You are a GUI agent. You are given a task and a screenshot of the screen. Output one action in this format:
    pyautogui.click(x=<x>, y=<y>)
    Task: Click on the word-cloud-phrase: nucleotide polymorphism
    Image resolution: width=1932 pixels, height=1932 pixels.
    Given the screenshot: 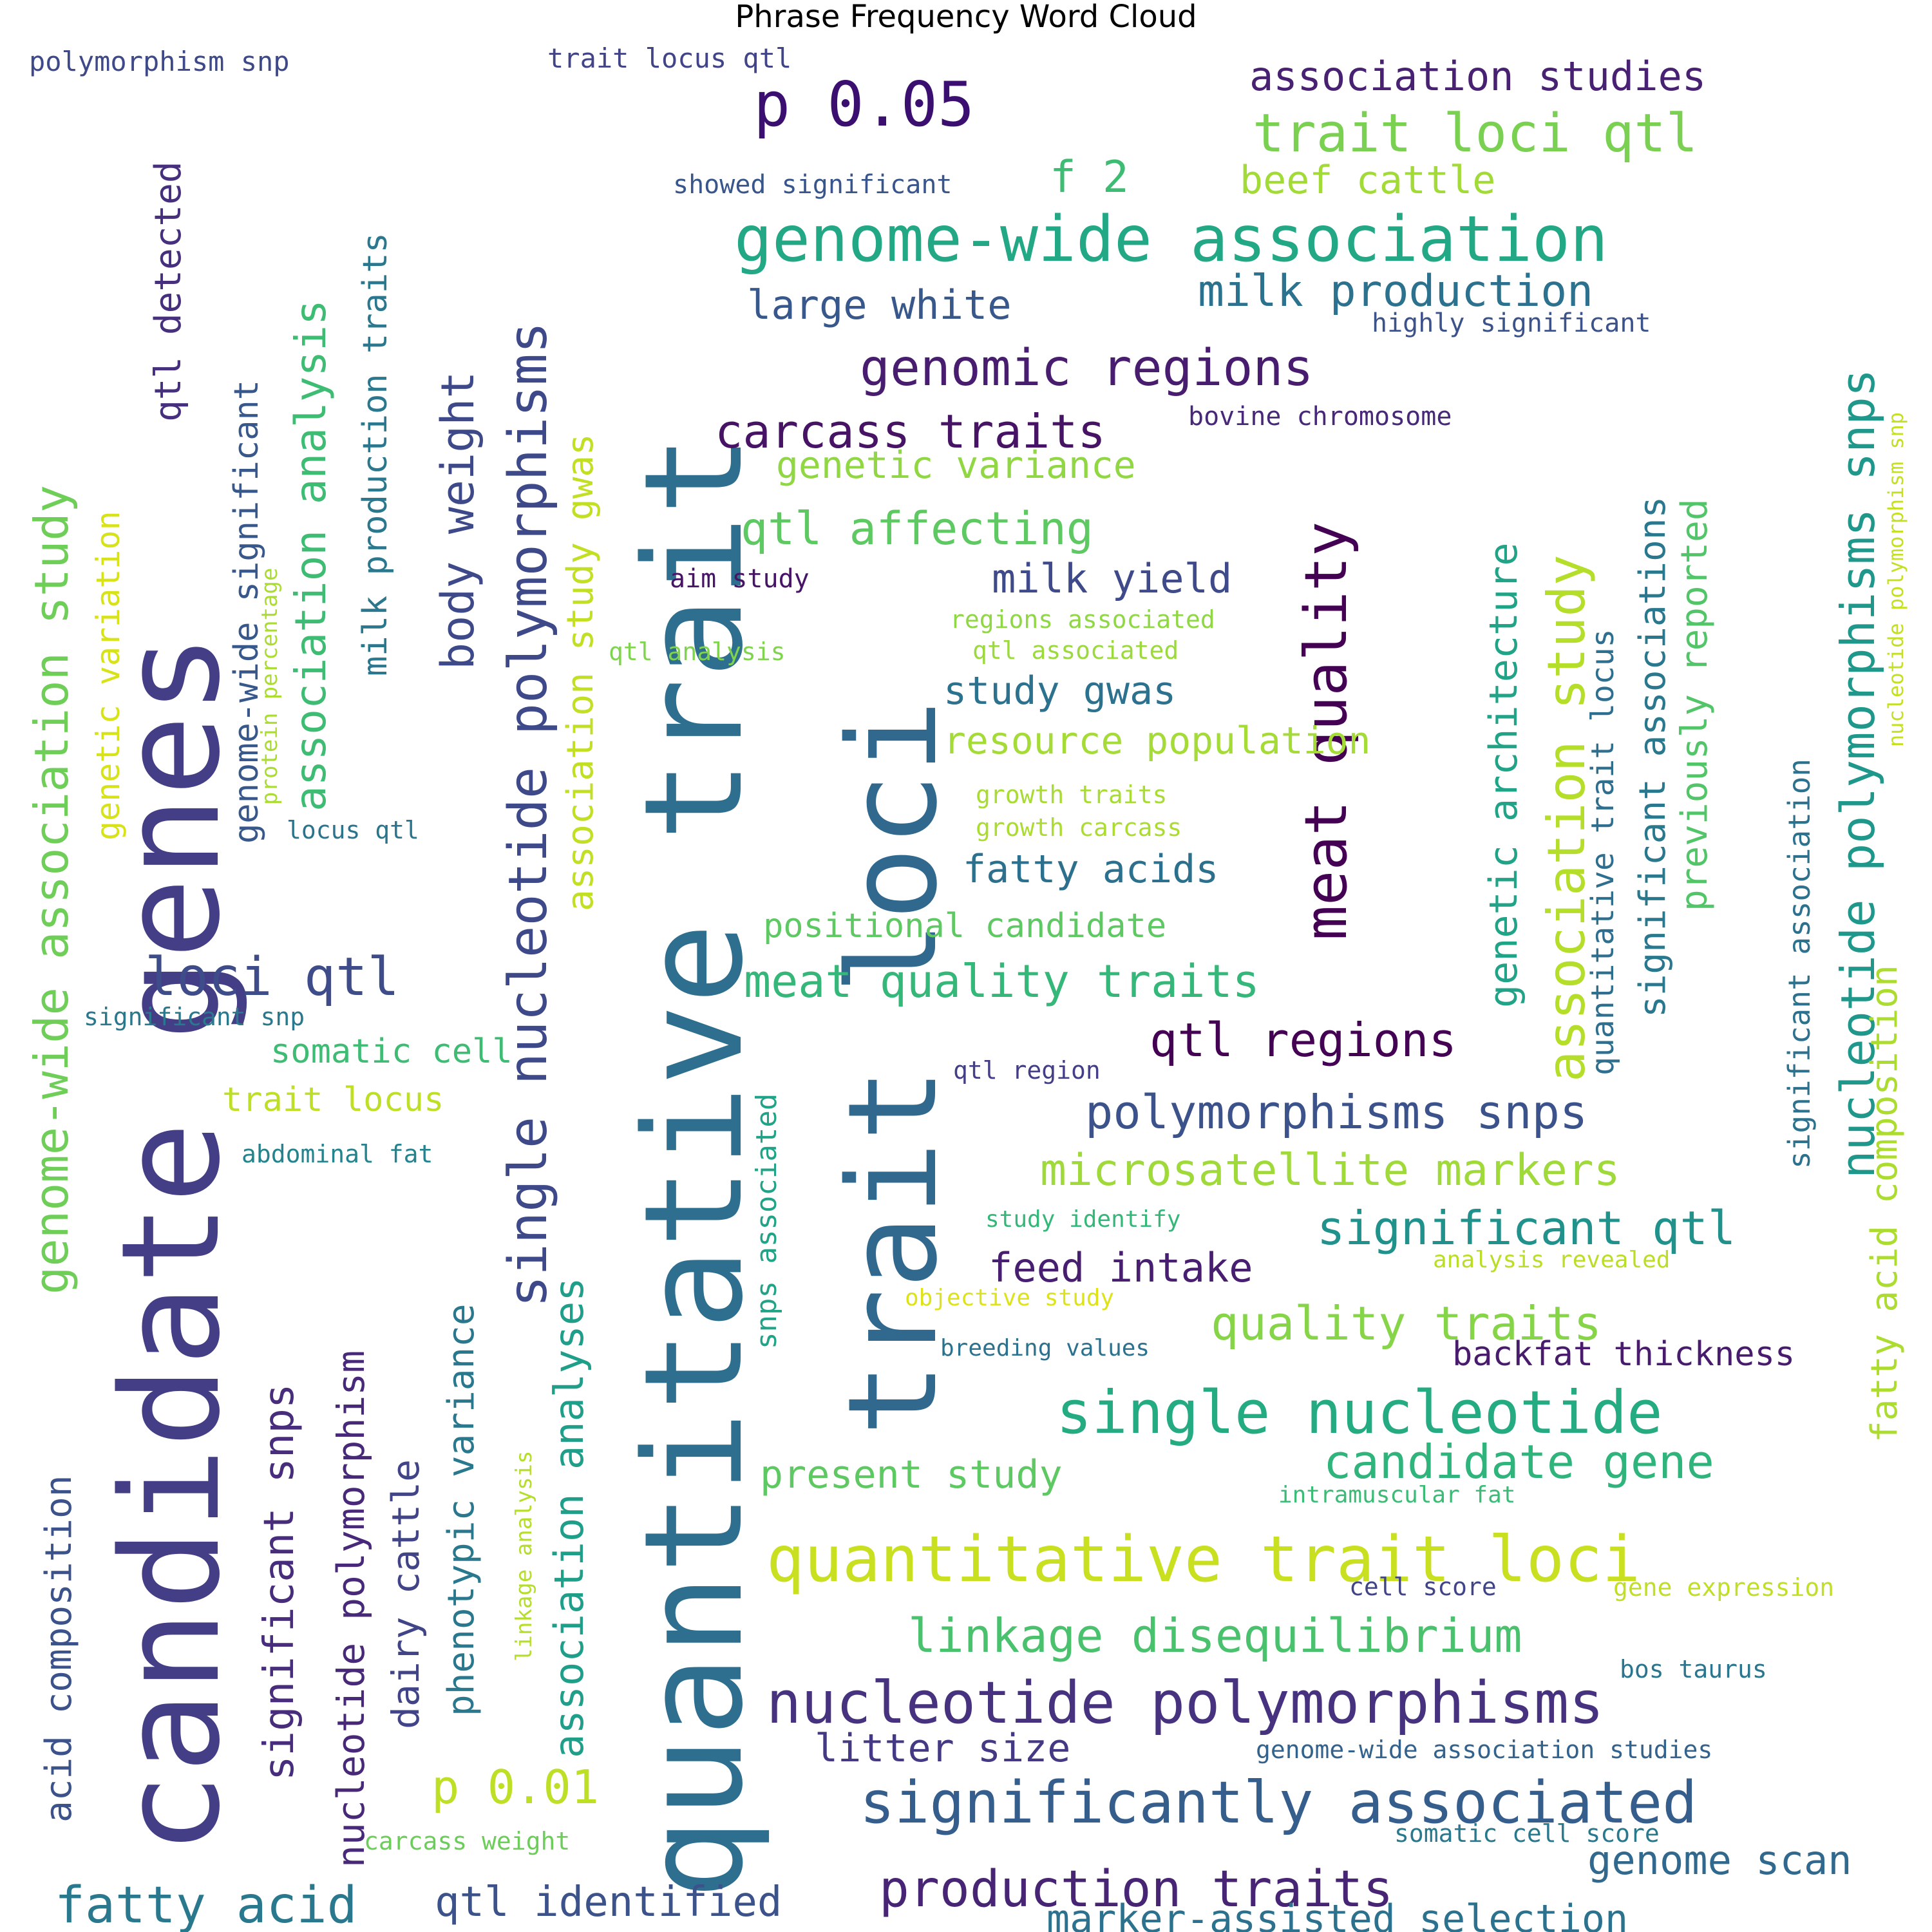 What is the action you would take?
    pyautogui.click(x=351, y=1609)
    